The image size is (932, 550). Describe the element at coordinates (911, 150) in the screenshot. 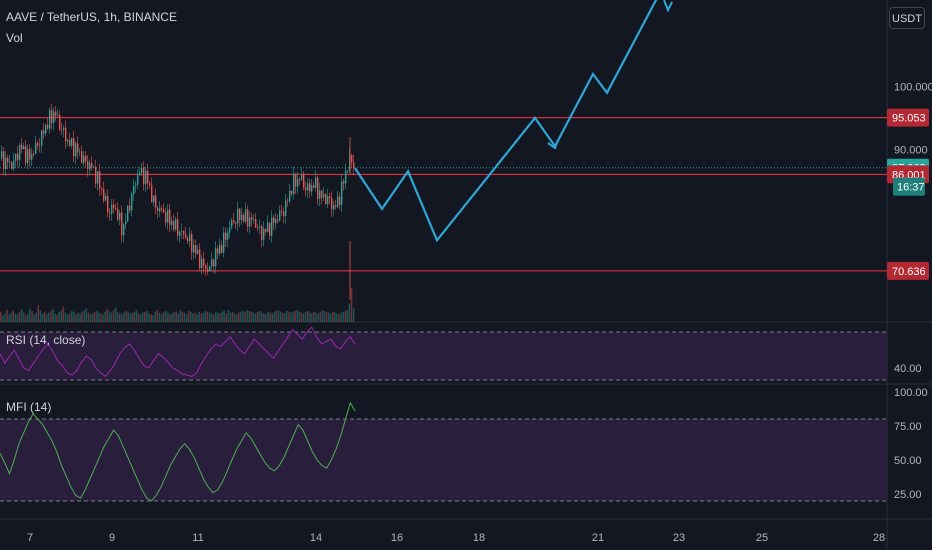

I see `price-axis-tick: 90.000` at that location.